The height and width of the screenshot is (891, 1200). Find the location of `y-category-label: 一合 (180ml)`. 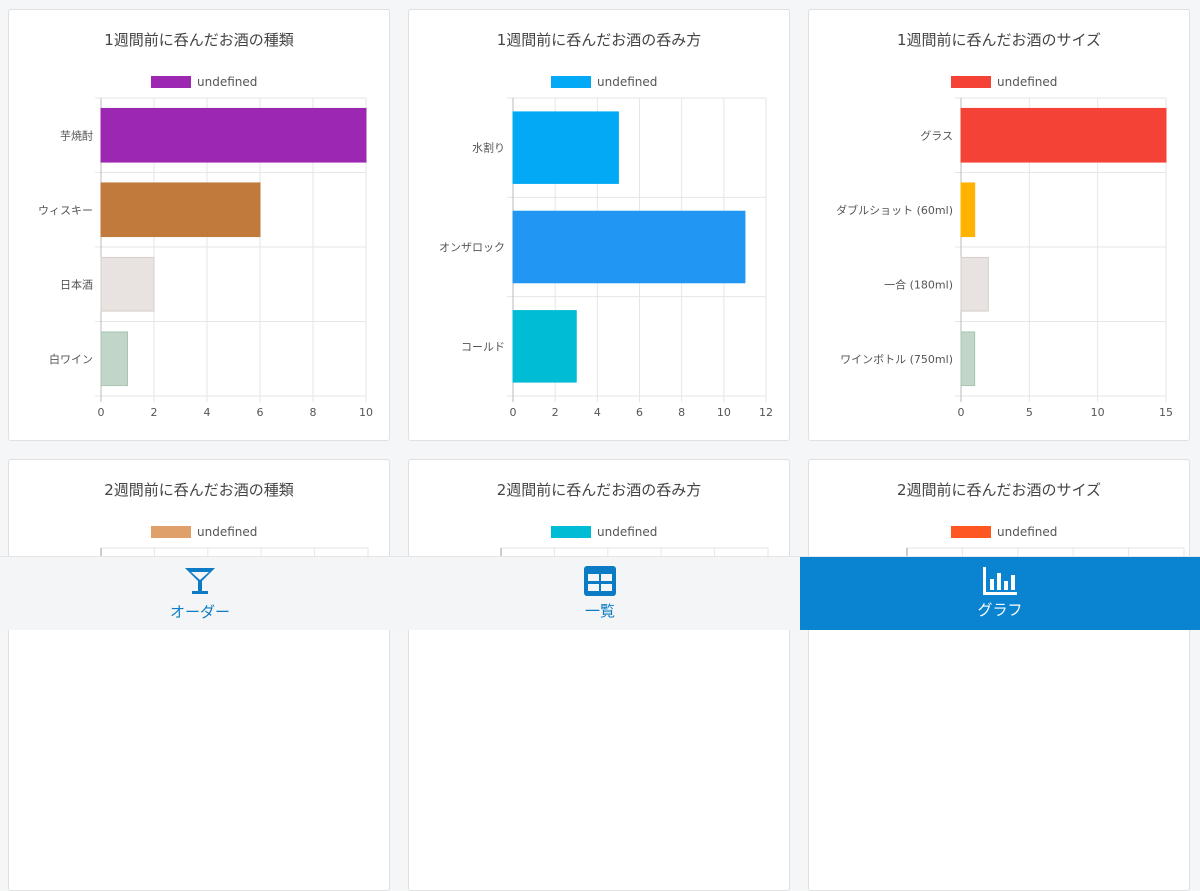

y-category-label: 一合 (180ml) is located at coordinates (918, 284).